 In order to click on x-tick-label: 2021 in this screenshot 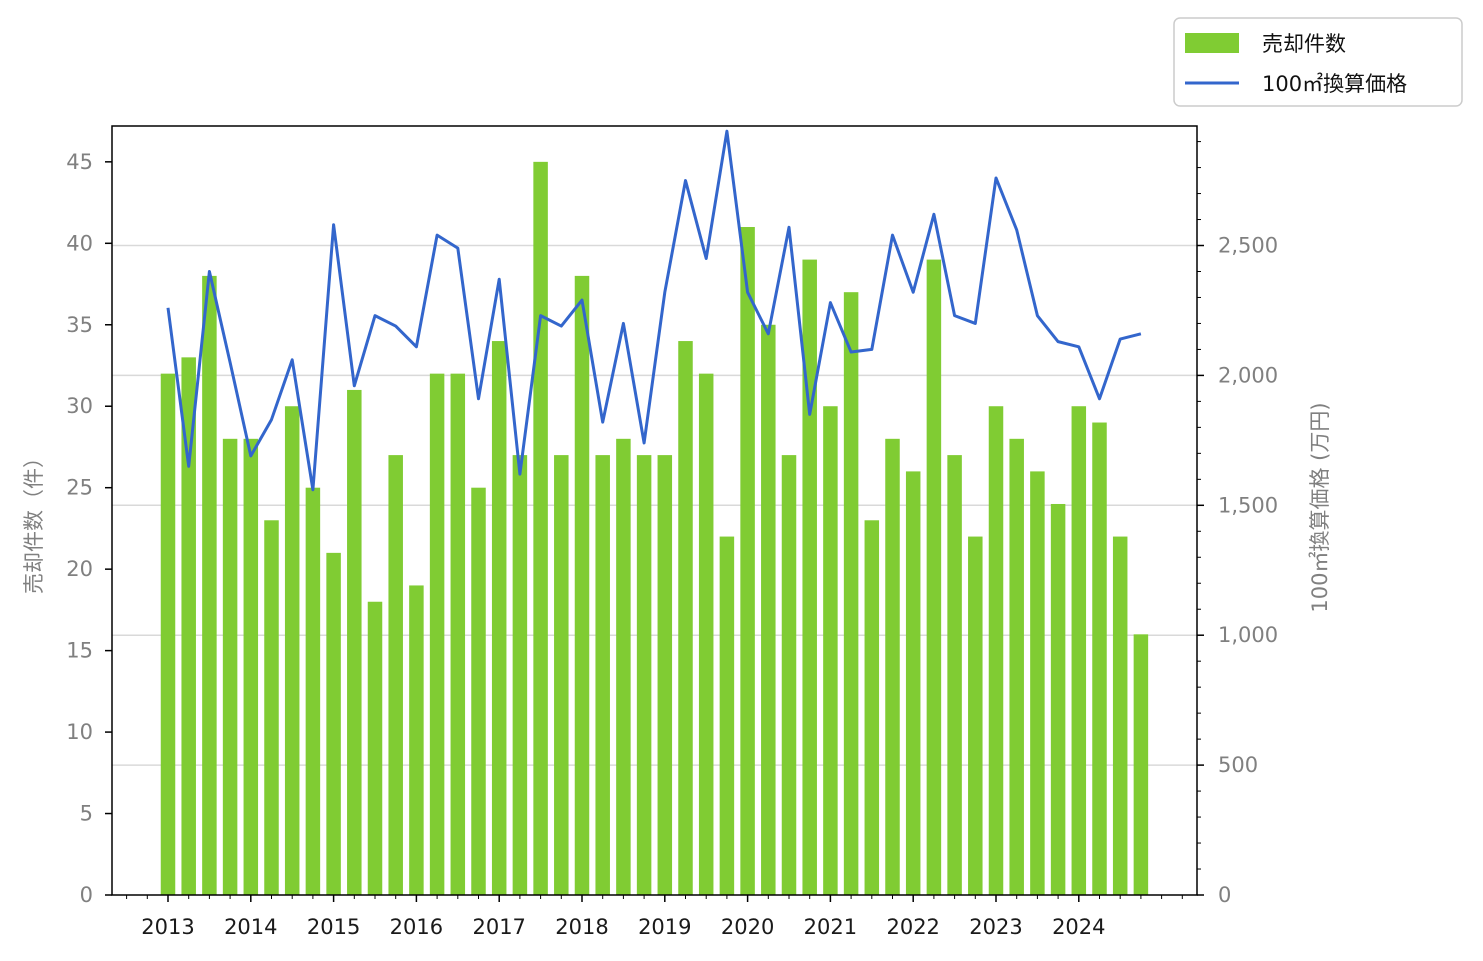, I will do `click(830, 927)`.